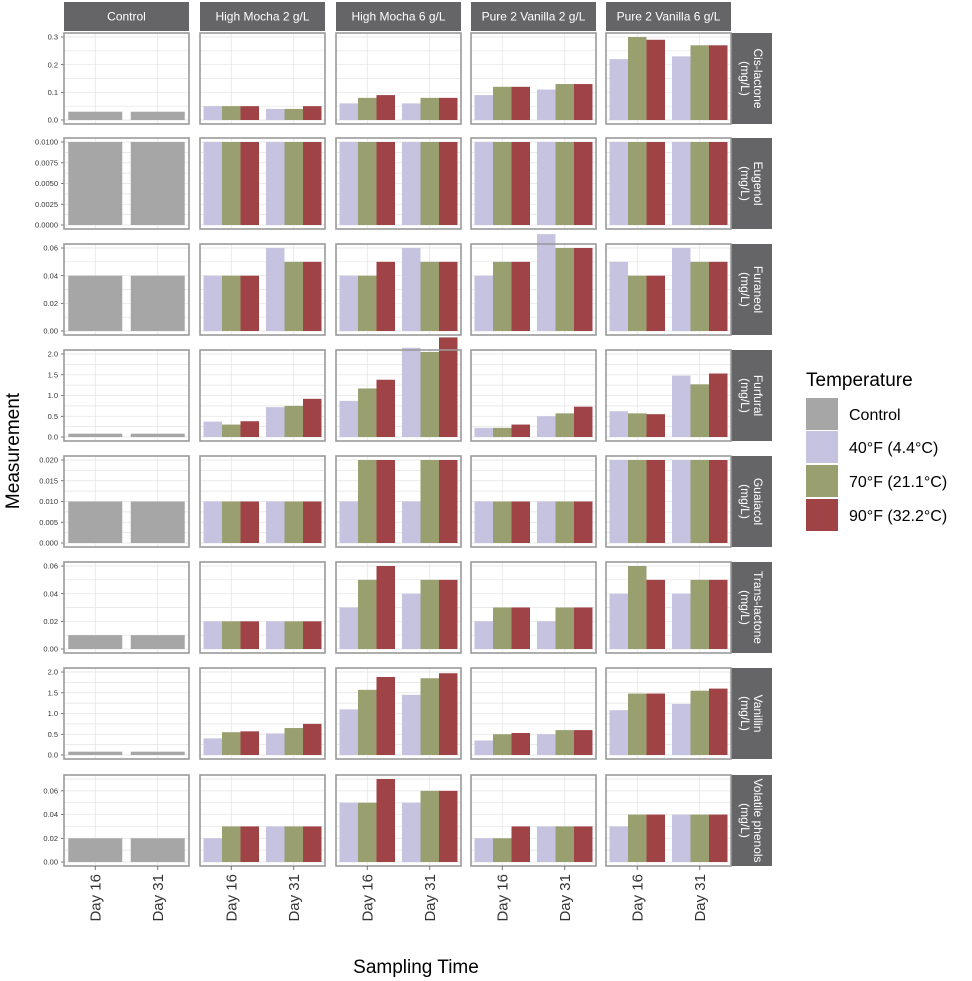 The width and height of the screenshot is (972, 981). Describe the element at coordinates (875, 415) in the screenshot. I see `legend-label: Control` at that location.